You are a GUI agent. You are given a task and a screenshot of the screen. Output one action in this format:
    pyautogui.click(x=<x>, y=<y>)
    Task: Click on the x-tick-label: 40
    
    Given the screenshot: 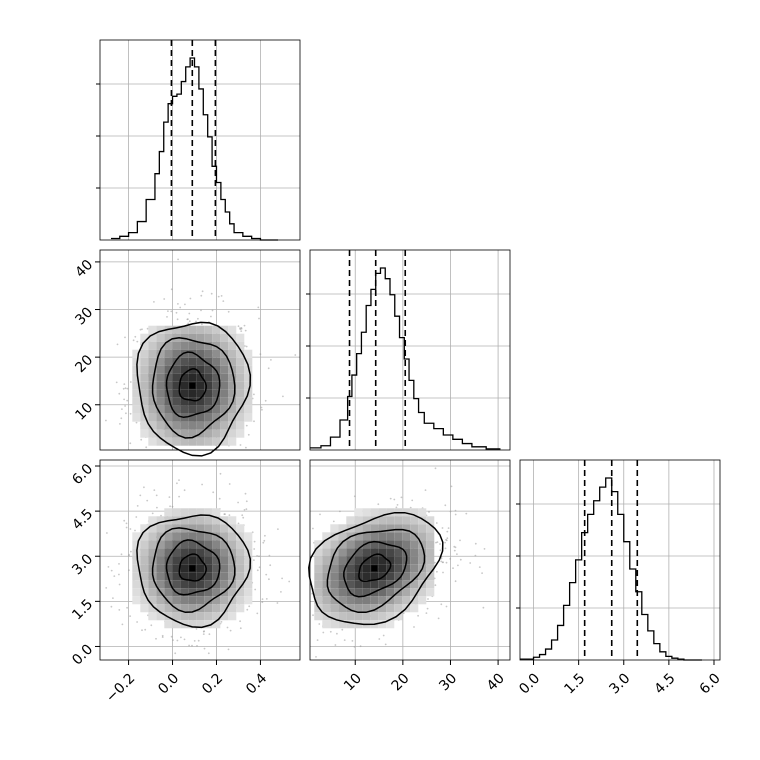 What is the action you would take?
    pyautogui.click(x=496, y=682)
    